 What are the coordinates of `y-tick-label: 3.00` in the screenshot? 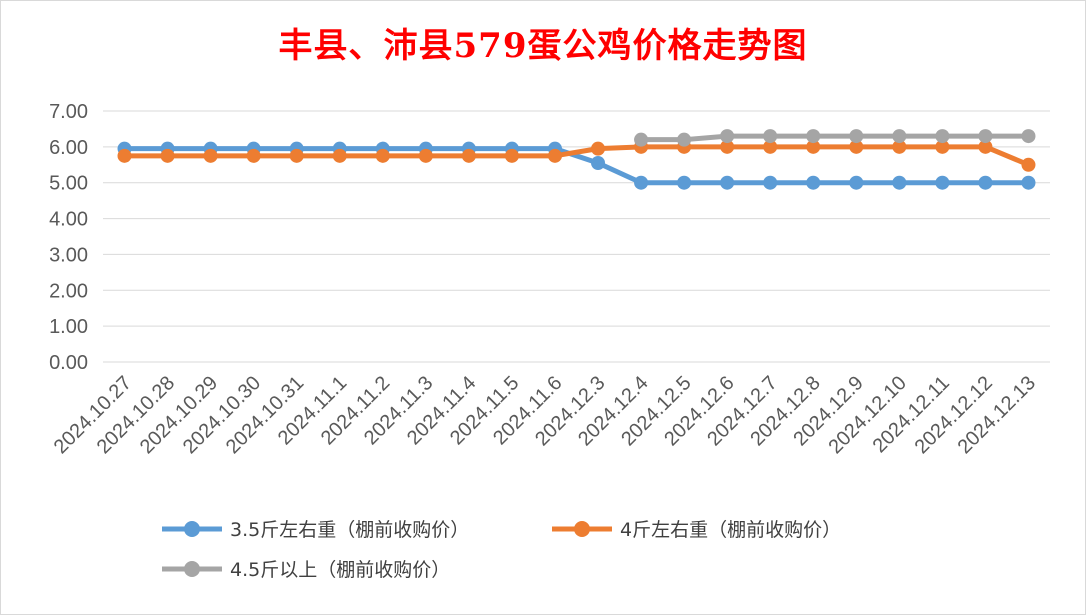 It's located at (68, 255).